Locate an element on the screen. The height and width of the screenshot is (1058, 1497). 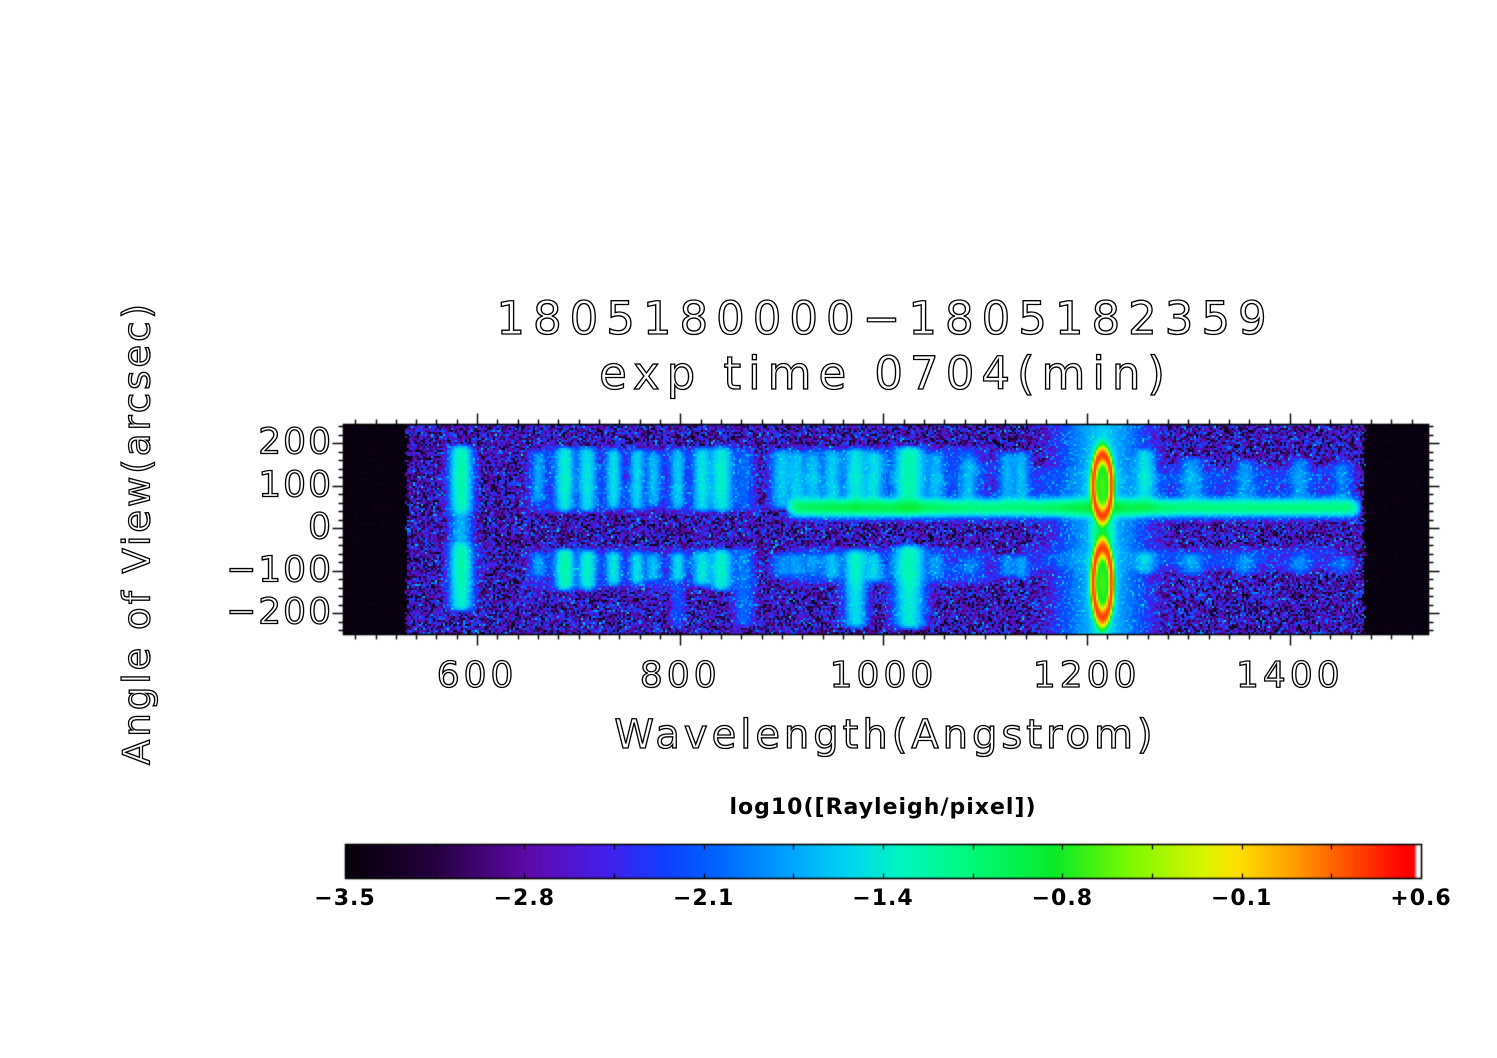
plot-title-line1: 1805180000−1805182359 is located at coordinates (885, 318).